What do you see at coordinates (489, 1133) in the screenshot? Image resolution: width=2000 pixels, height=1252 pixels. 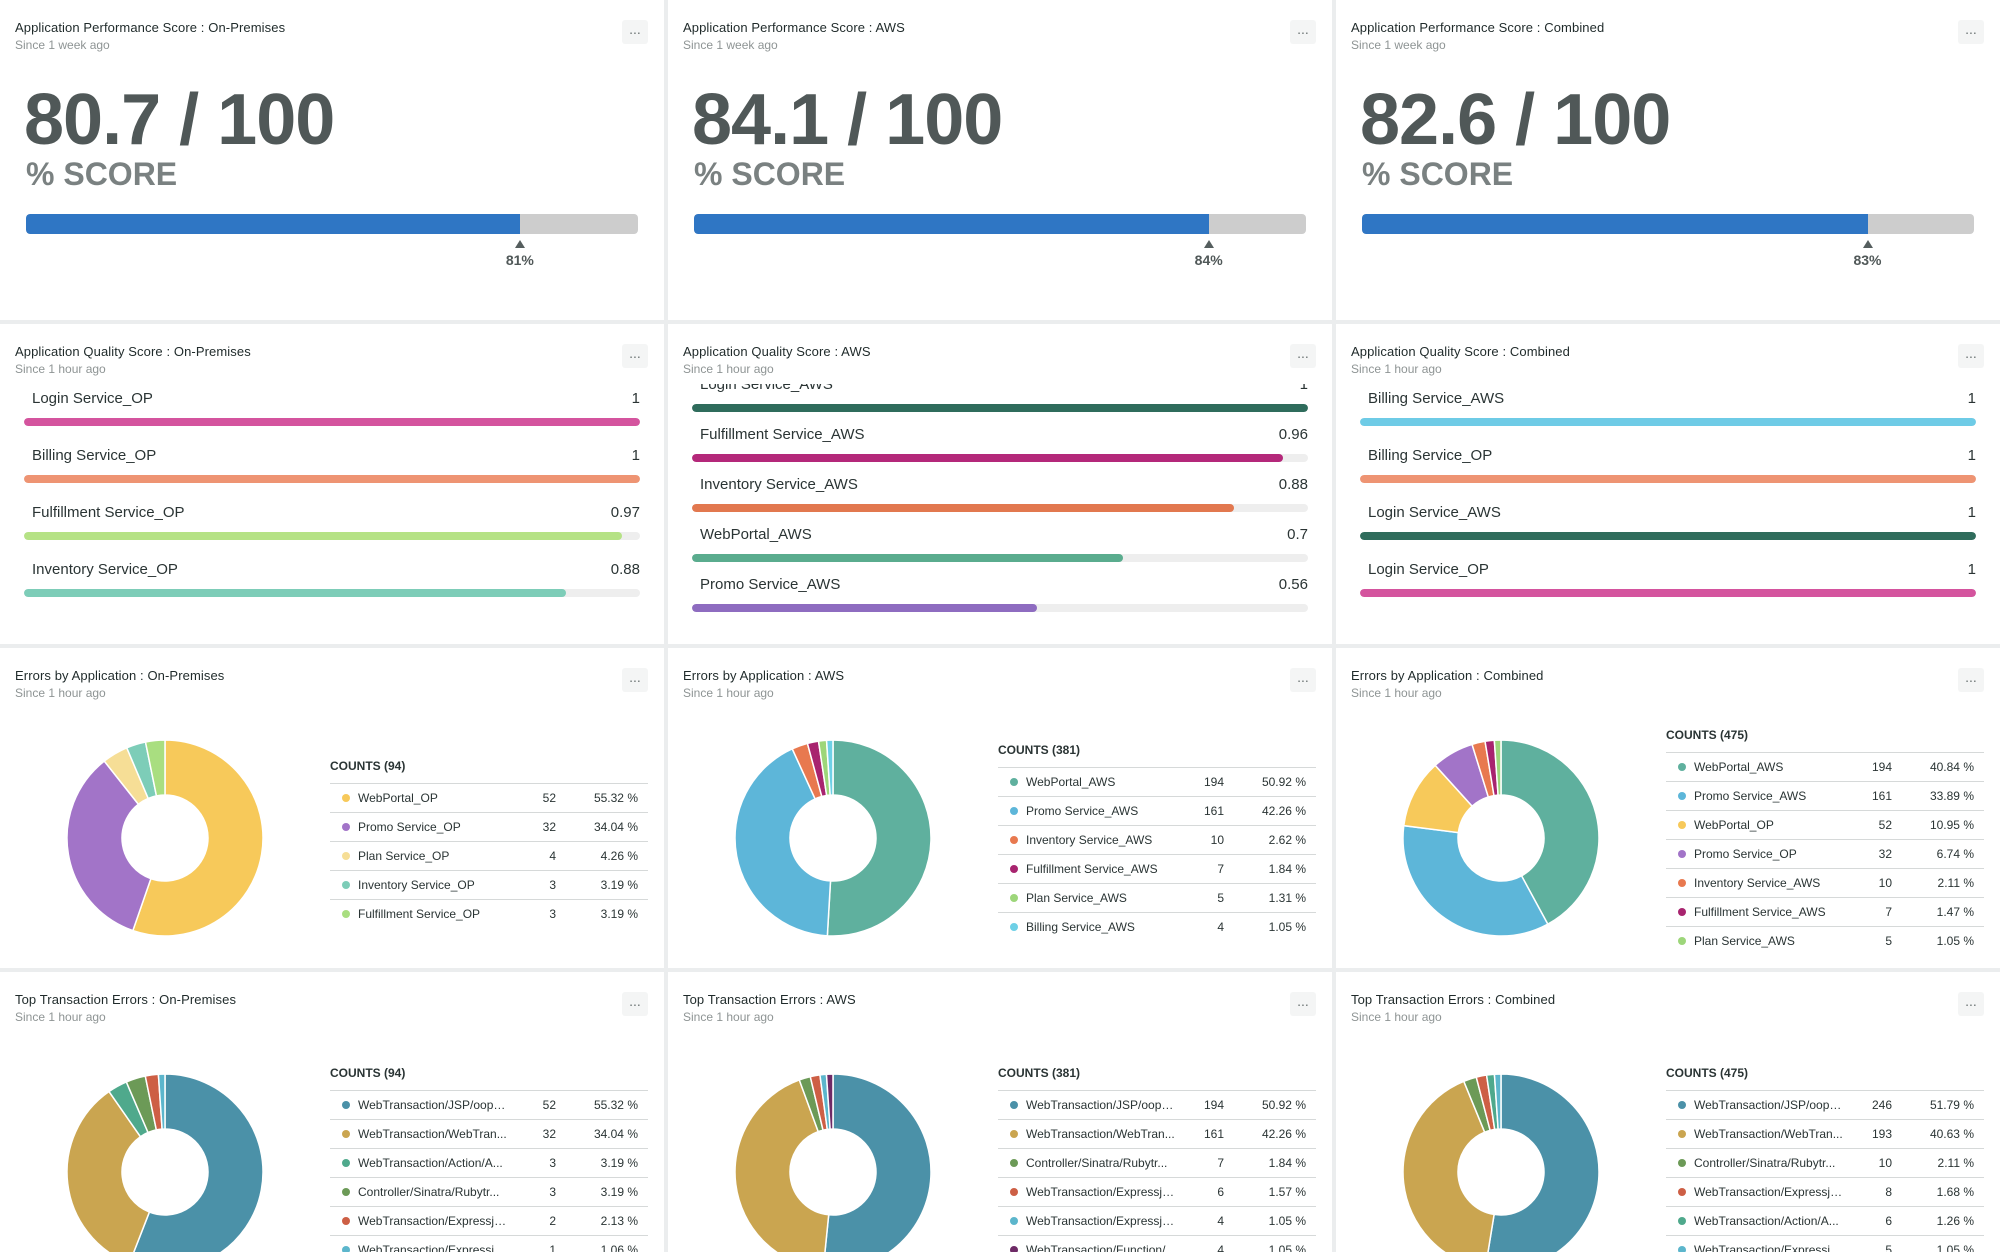 I see `legend-row: WebTransaction/WebTran... 32 34.04 %` at bounding box center [489, 1133].